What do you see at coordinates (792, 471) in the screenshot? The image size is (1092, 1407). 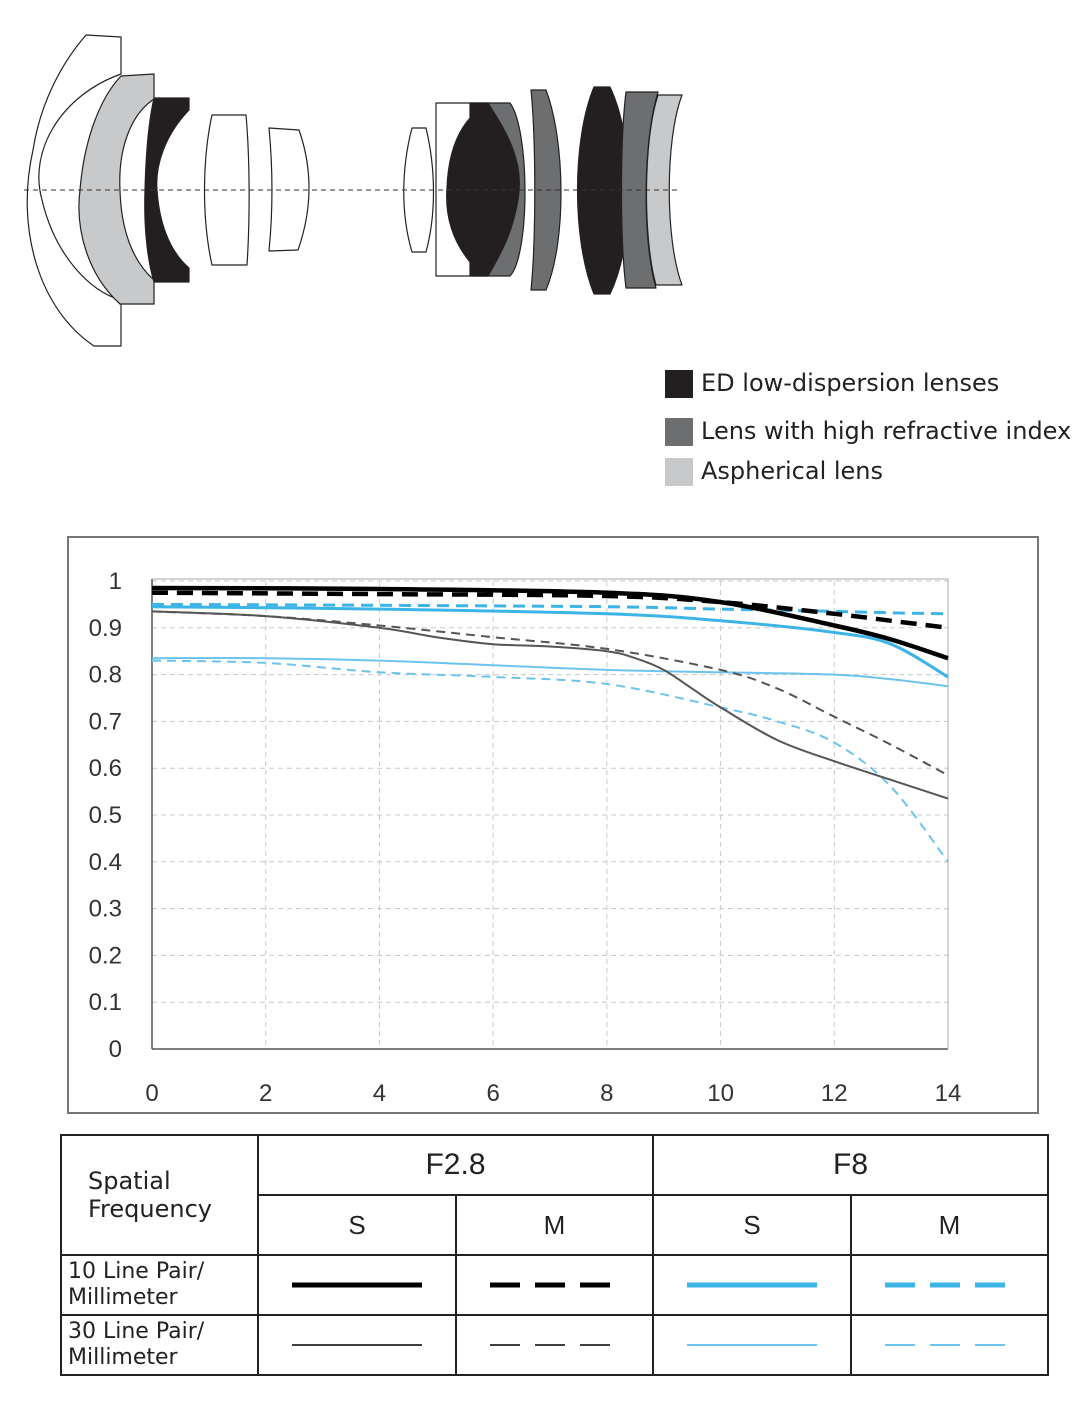 I see `legend-label-aspherical: Aspherical lens` at bounding box center [792, 471].